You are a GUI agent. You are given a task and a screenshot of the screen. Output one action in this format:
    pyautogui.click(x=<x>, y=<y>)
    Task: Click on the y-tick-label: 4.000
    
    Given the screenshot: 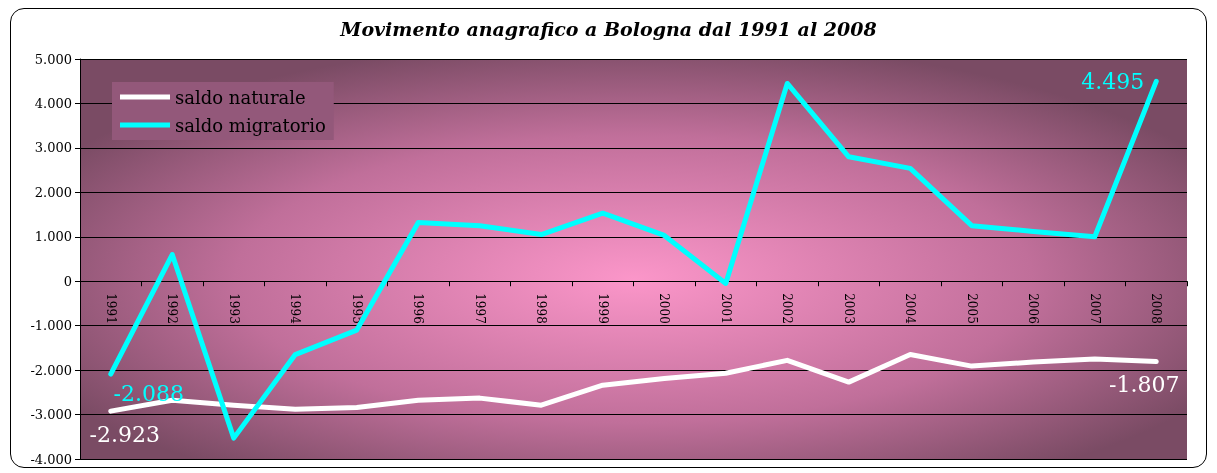 What is the action you would take?
    pyautogui.click(x=53, y=103)
    